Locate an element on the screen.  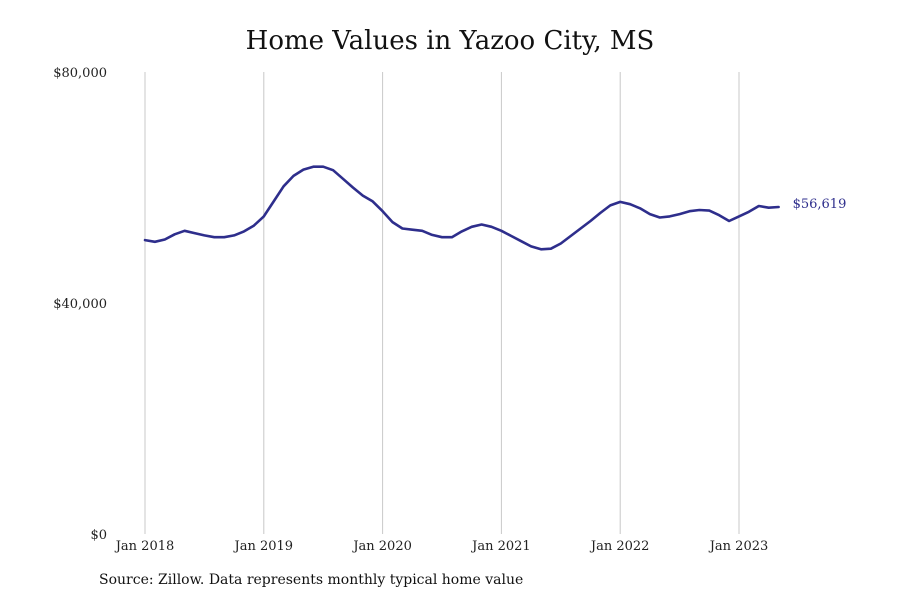
x-tick-label: Jan 2019 is located at coordinates (263, 546).